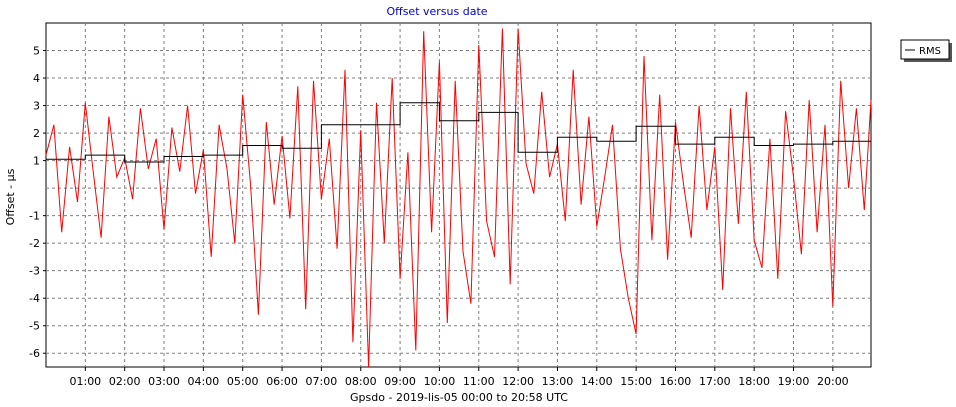 Image resolution: width=956 pixels, height=407 pixels. Describe the element at coordinates (34, 216) in the screenshot. I see `y-tick-label: -1` at that location.